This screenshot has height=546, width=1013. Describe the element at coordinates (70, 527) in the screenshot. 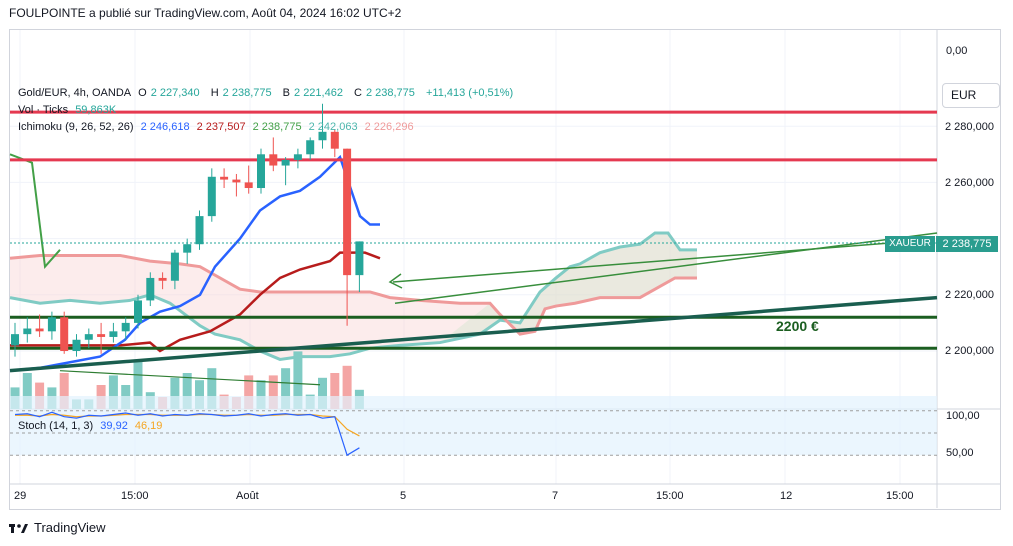

I see `brand-label: TradingView` at that location.